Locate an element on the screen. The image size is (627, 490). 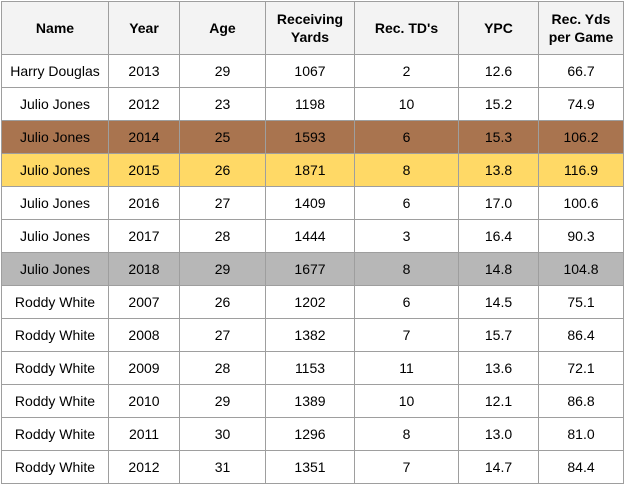
cell-receiving-yards: 1409 is located at coordinates (310, 203).